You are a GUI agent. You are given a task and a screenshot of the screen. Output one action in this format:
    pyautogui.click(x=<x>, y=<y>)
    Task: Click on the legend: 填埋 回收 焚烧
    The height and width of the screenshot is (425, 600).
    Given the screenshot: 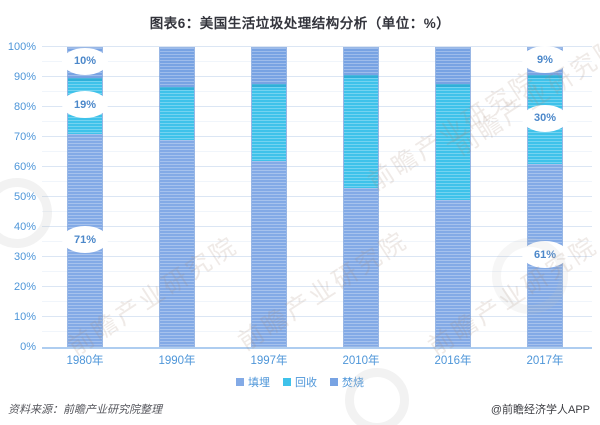 What is the action you would take?
    pyautogui.click(x=300, y=382)
    